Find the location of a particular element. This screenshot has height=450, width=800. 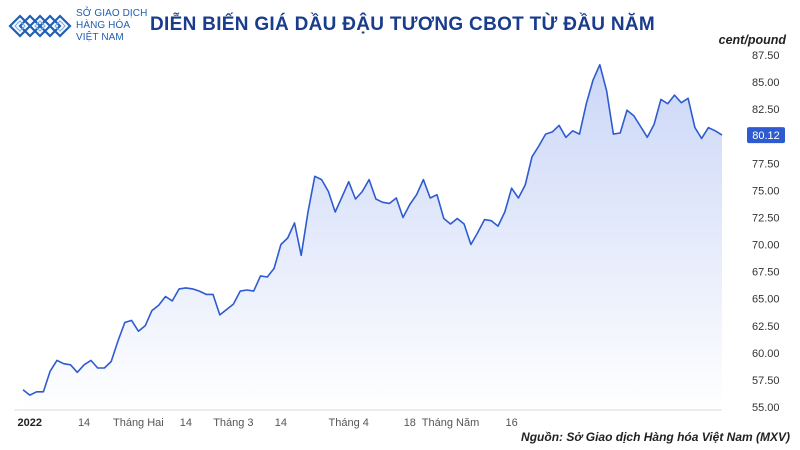

x-tick-label: Tháng Hai is located at coordinates (138, 423).